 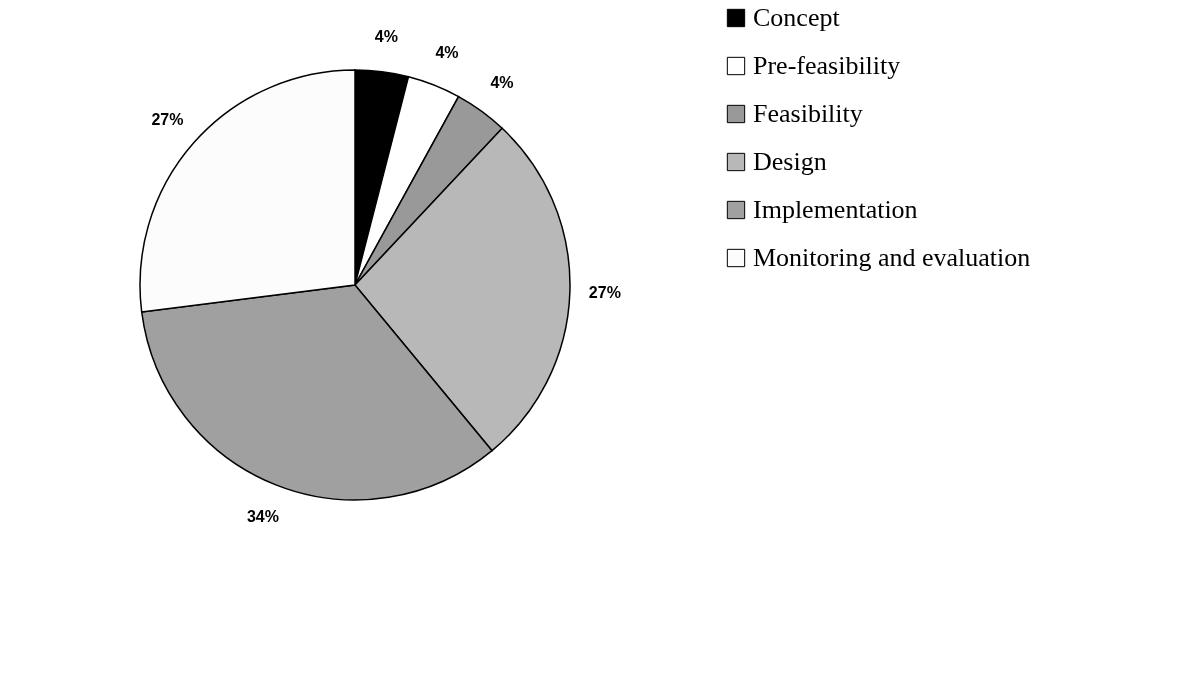 What do you see at coordinates (827, 65) in the screenshot?
I see `legend-label: Pre-feasibility` at bounding box center [827, 65].